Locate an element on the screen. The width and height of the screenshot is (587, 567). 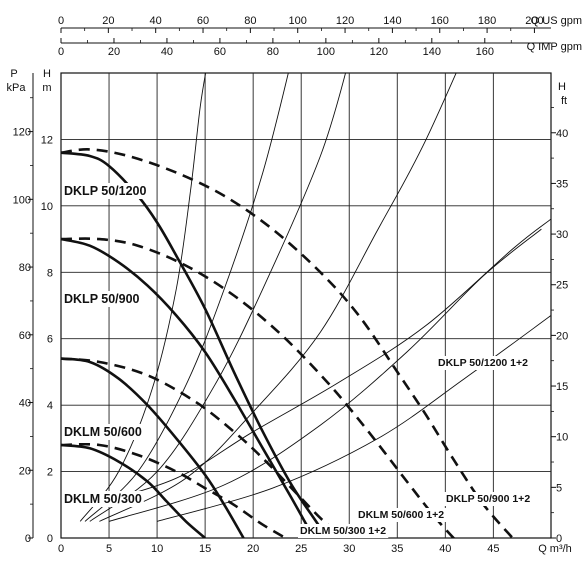
curve-label: DKLM 50/300 1+2 is located at coordinates (343, 531).